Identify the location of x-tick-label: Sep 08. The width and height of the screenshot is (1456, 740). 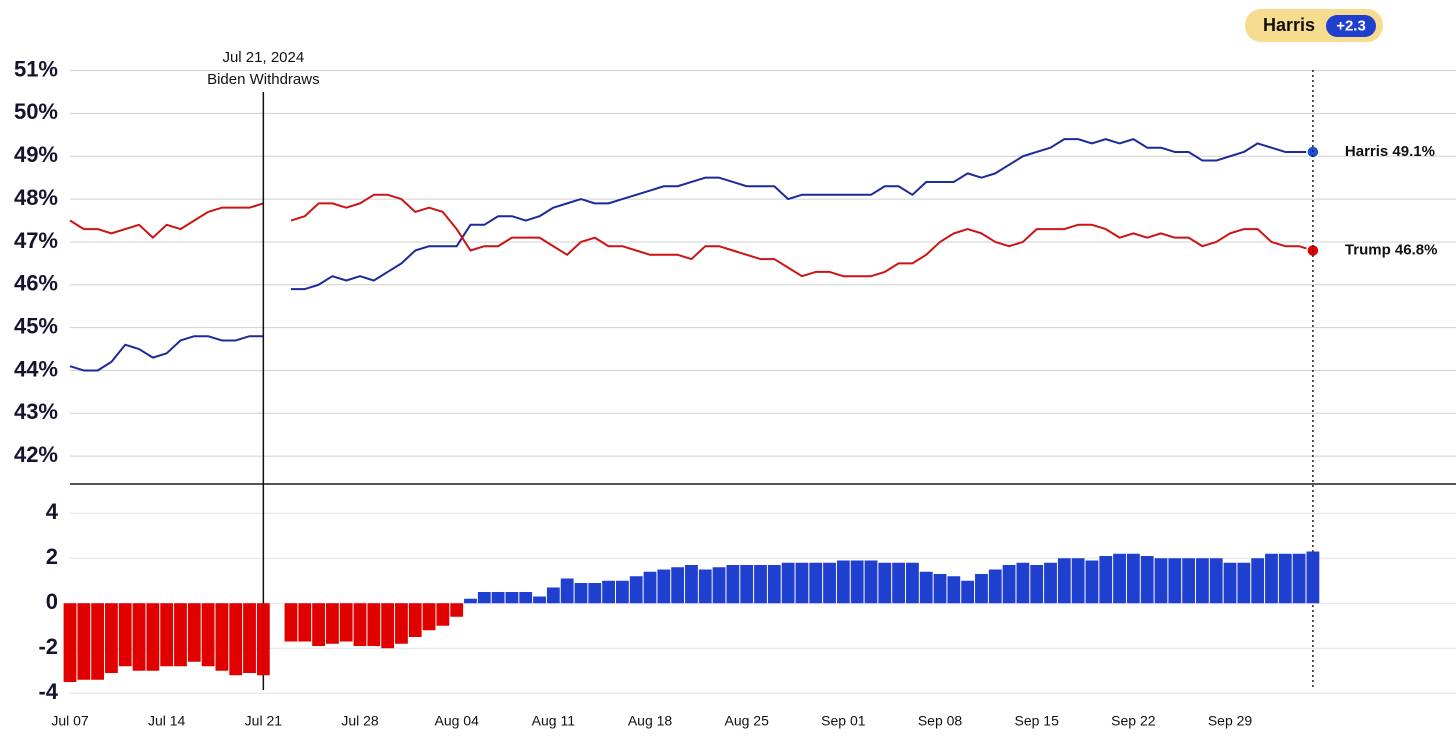
(940, 721).